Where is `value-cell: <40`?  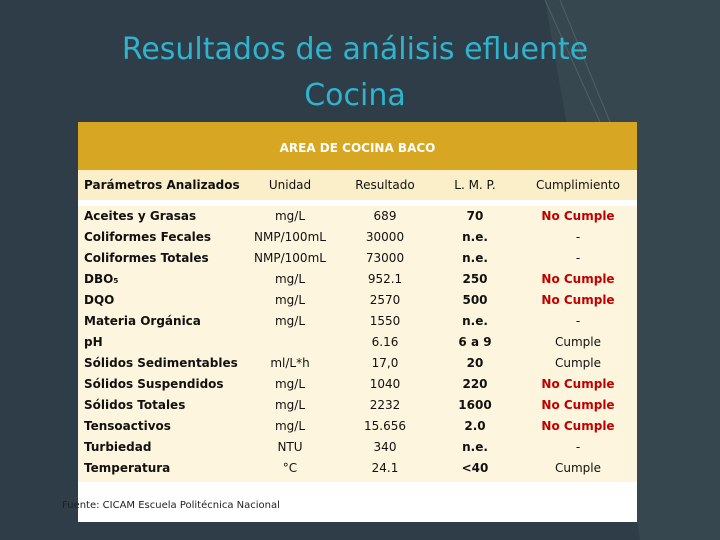 value-cell: <40 is located at coordinates (475, 468).